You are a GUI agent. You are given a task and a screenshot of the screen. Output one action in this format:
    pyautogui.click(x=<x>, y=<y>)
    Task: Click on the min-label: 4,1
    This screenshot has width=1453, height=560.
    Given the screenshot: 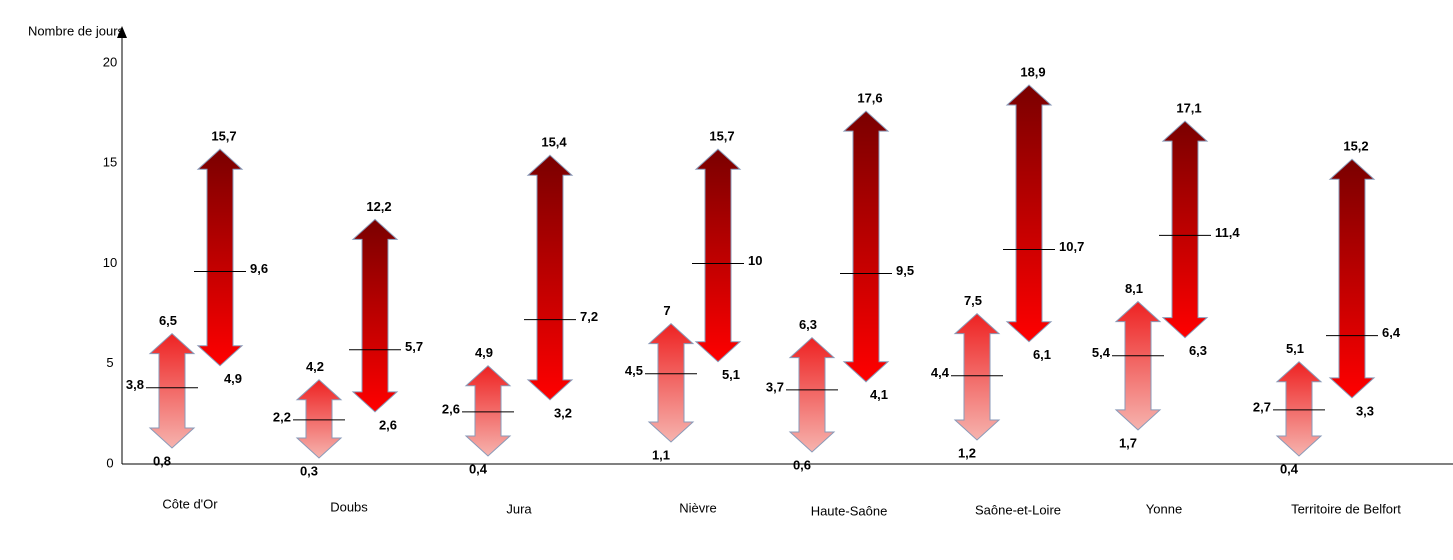 What is the action you would take?
    pyautogui.click(x=879, y=394)
    